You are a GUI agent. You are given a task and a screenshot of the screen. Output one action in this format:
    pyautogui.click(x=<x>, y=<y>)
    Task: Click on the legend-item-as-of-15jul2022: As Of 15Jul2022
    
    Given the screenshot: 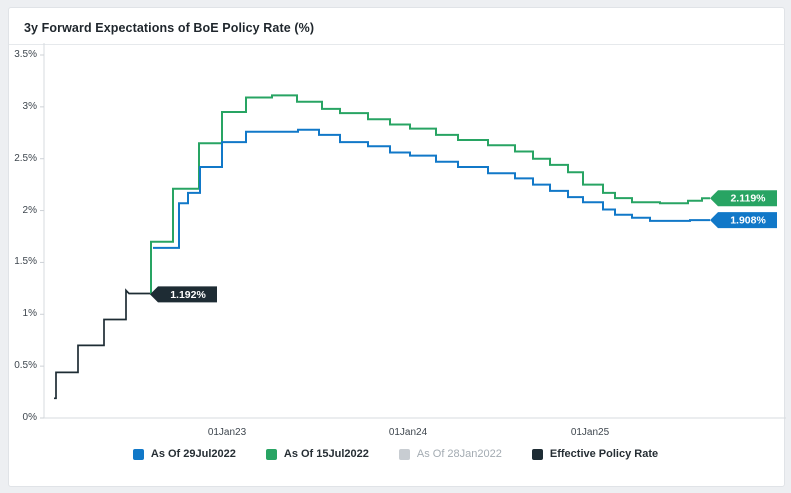 What is the action you would take?
    pyautogui.click(x=317, y=454)
    